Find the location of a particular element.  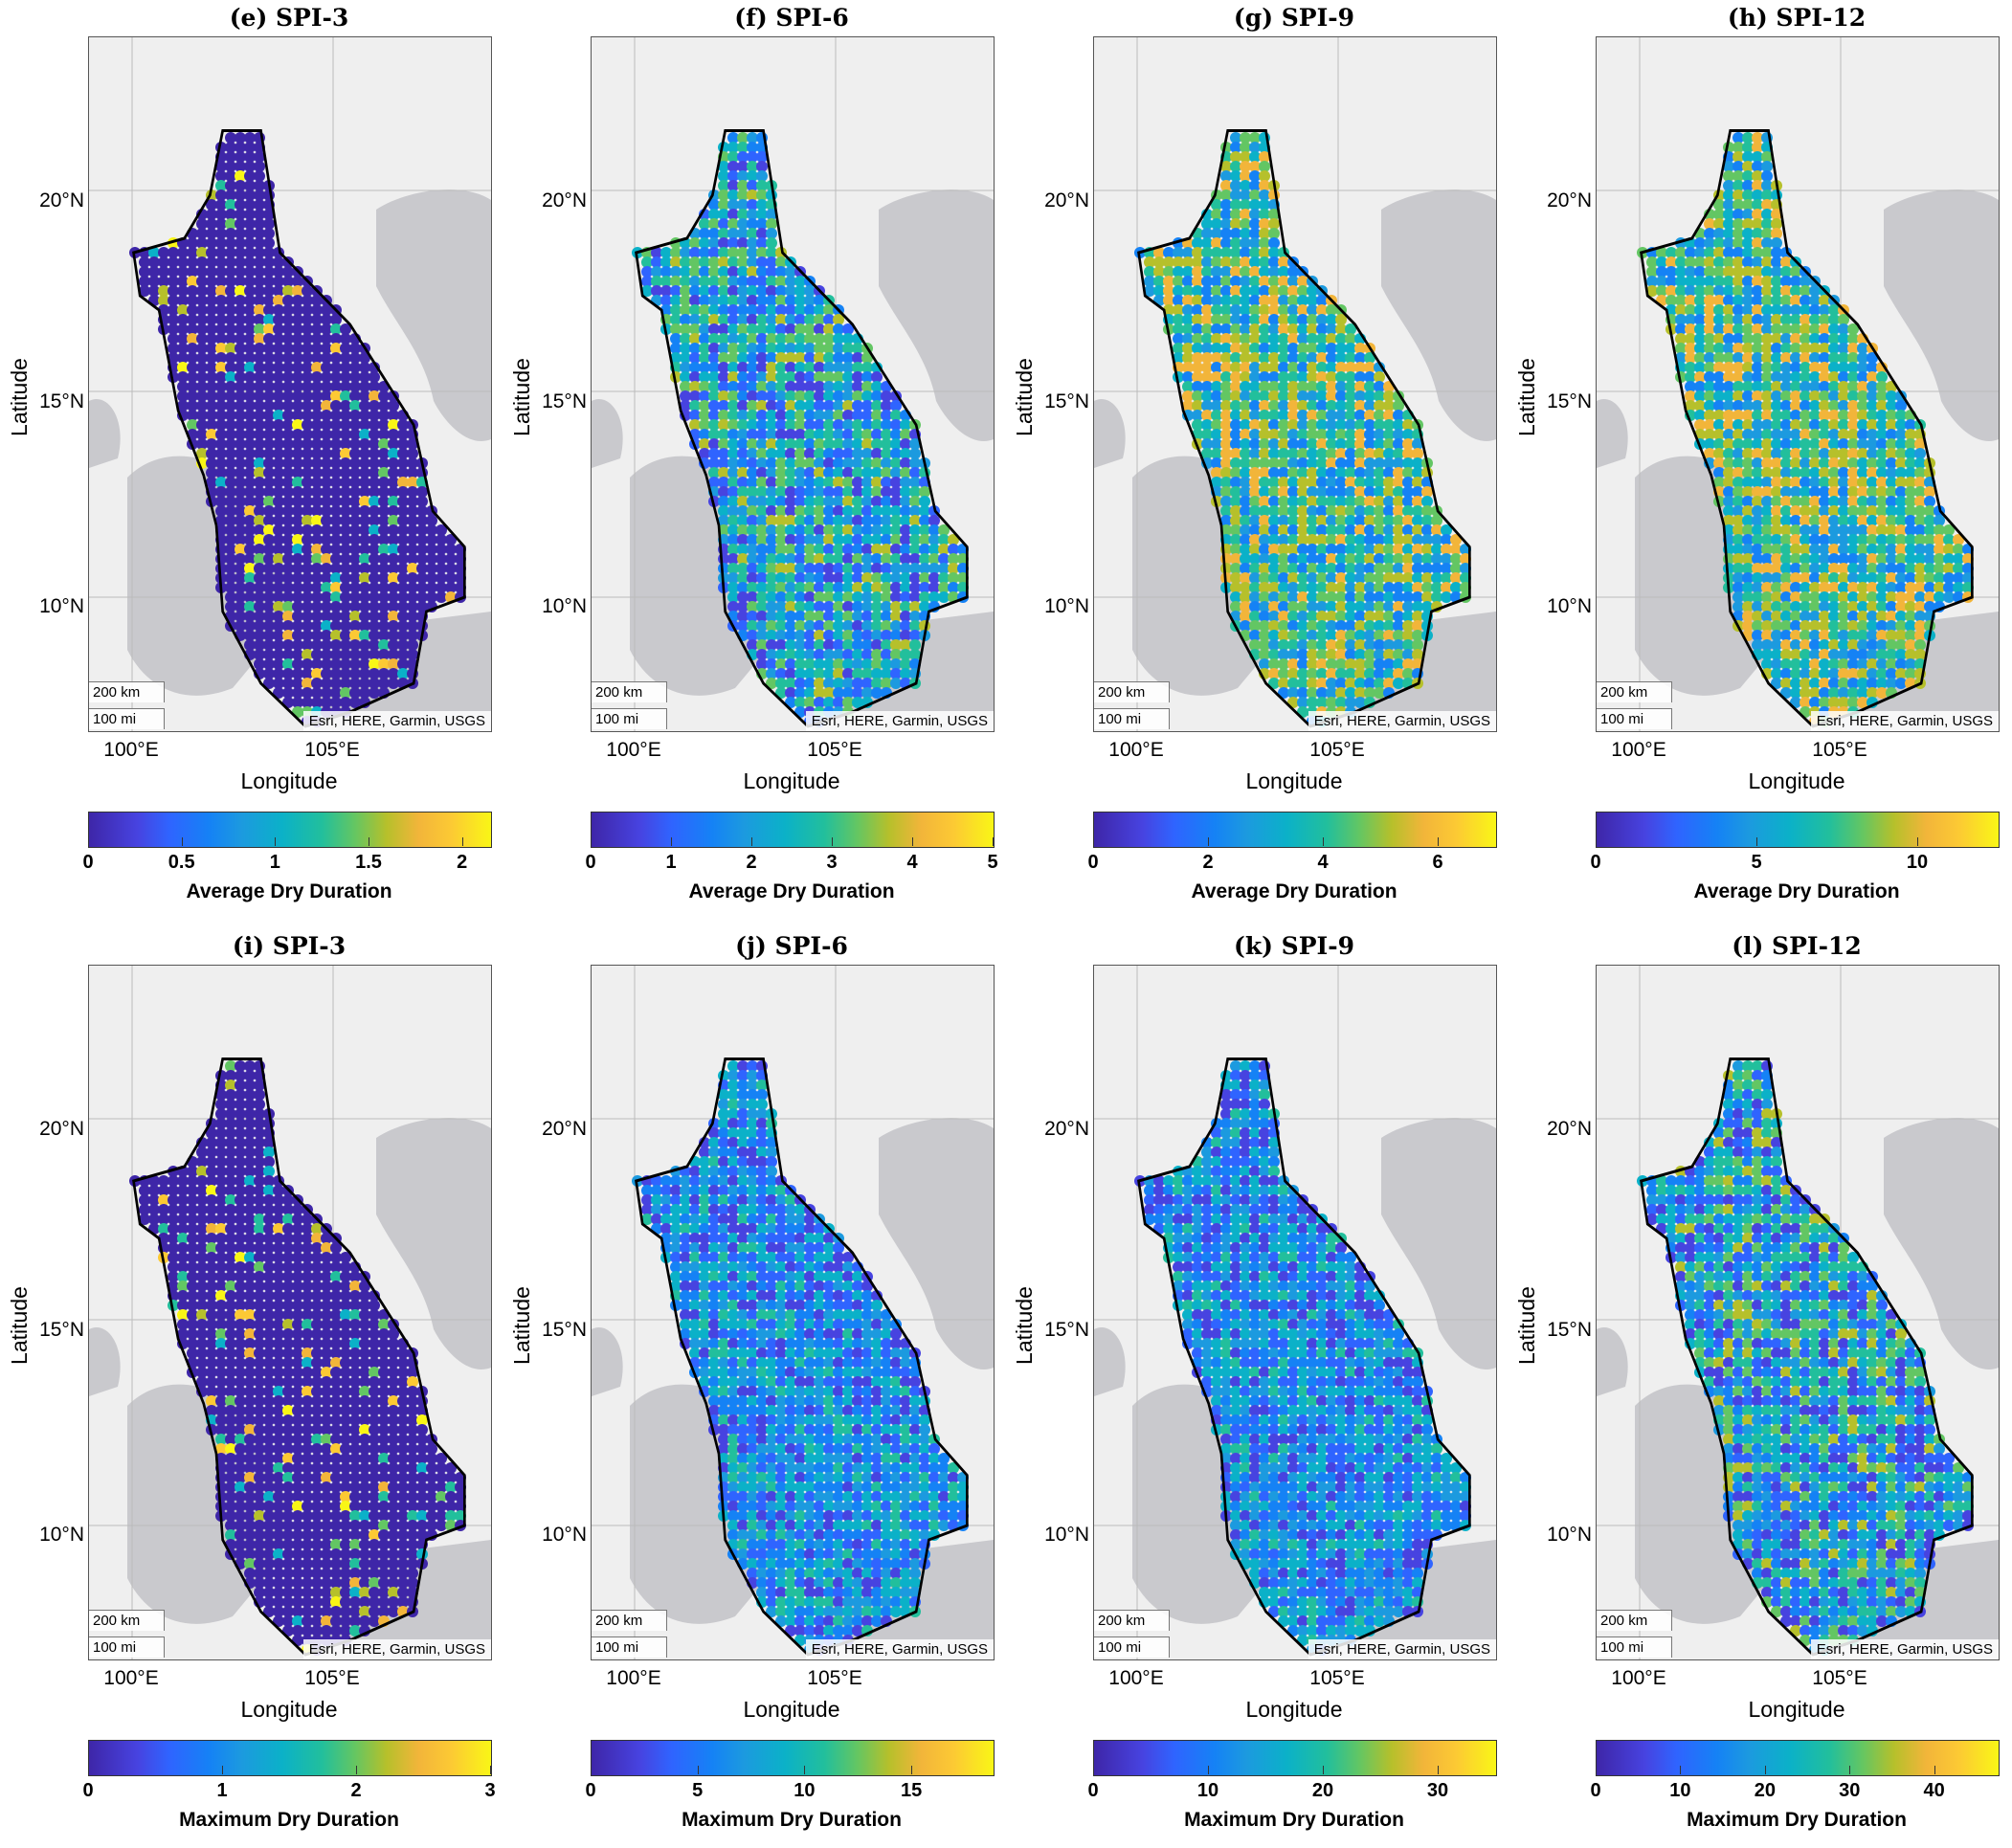

colorbar-tick-label: 1 is located at coordinates (671, 863).